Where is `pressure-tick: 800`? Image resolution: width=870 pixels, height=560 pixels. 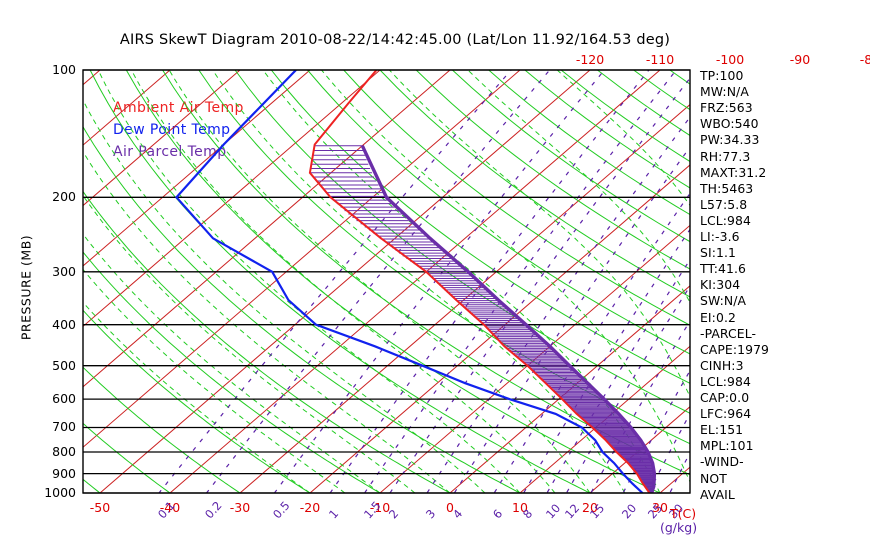 pressure-tick: 800 is located at coordinates (64, 451).